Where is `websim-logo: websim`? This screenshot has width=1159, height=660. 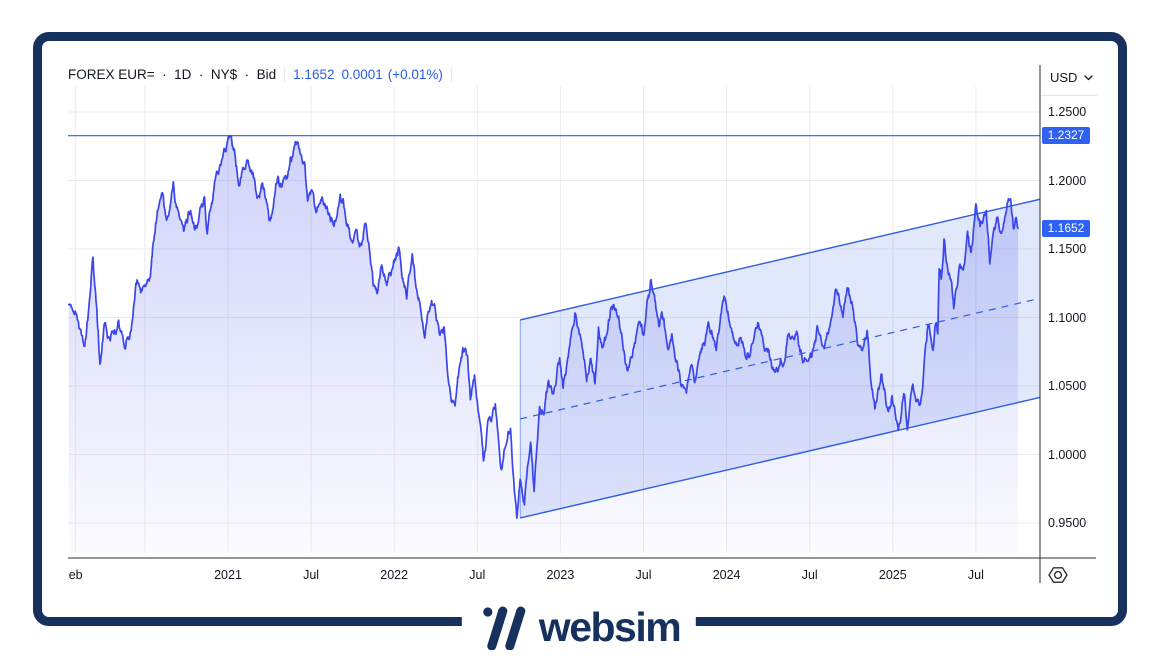 websim-logo: websim is located at coordinates (579, 627).